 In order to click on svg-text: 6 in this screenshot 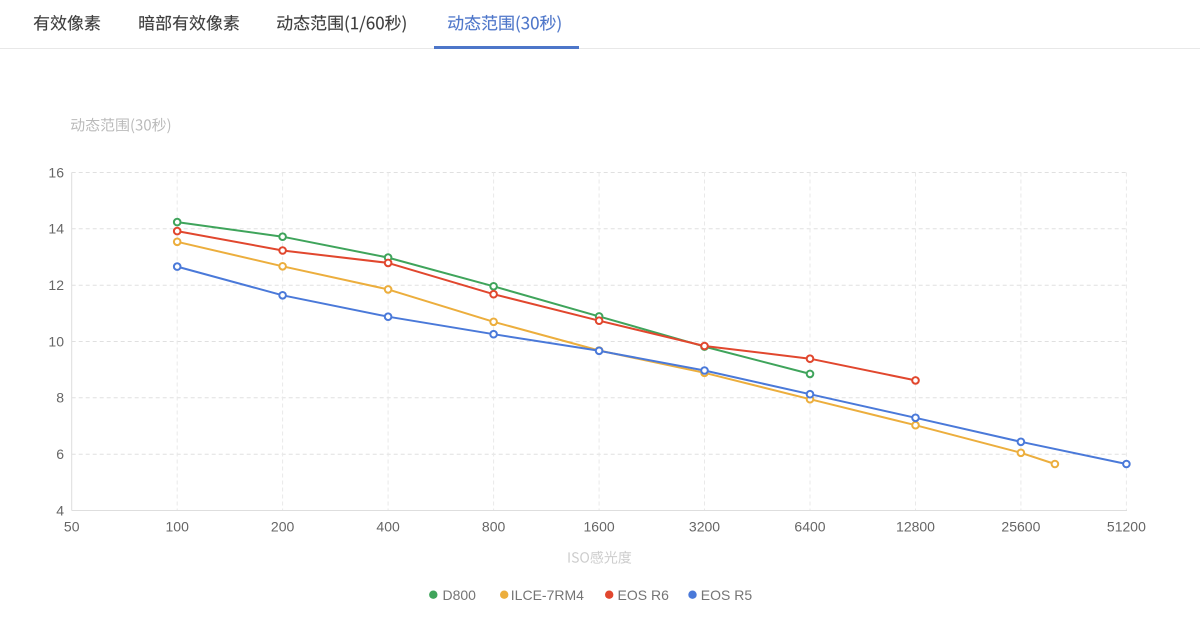, I will do `click(60, 454)`.